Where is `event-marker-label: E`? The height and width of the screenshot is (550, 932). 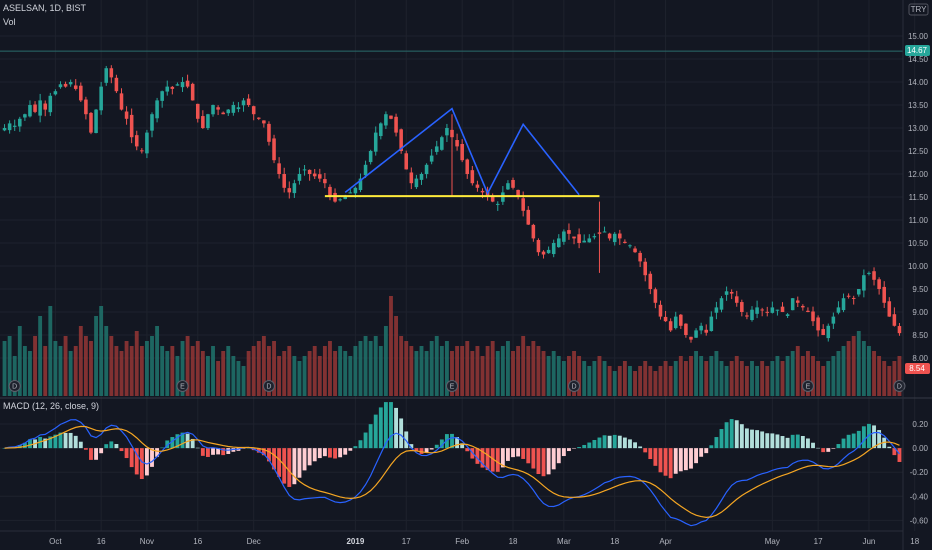 event-marker-label: E is located at coordinates (452, 387).